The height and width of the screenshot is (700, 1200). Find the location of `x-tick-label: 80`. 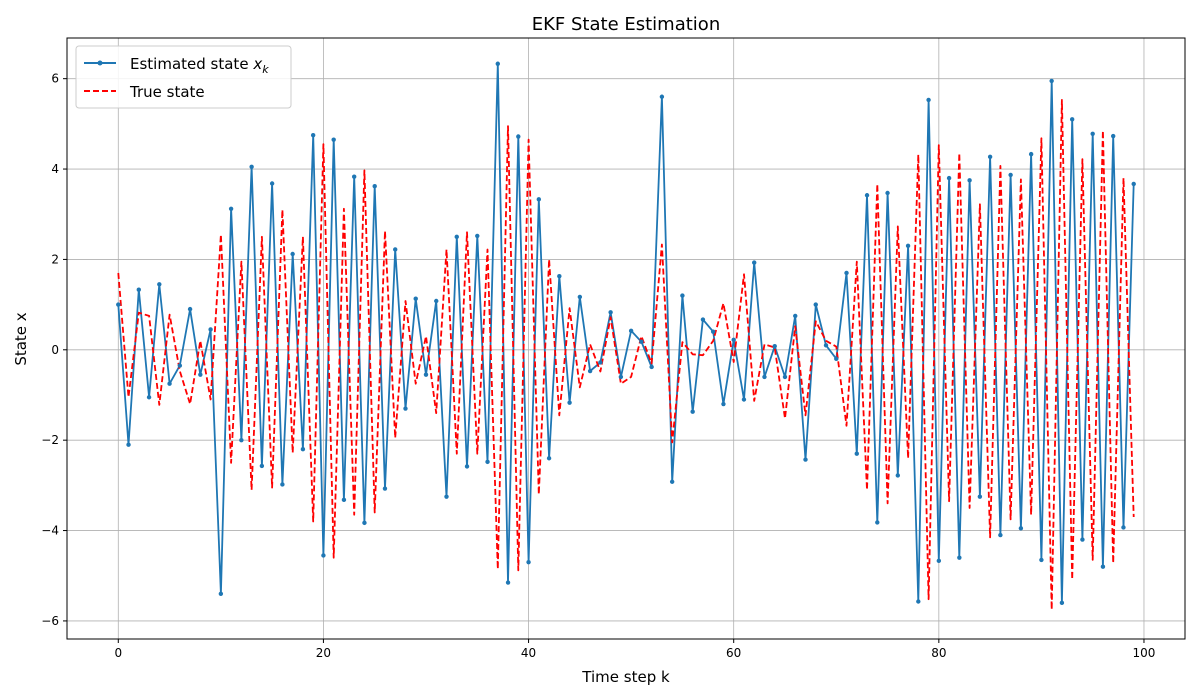

x-tick-label: 80 is located at coordinates (938, 653).